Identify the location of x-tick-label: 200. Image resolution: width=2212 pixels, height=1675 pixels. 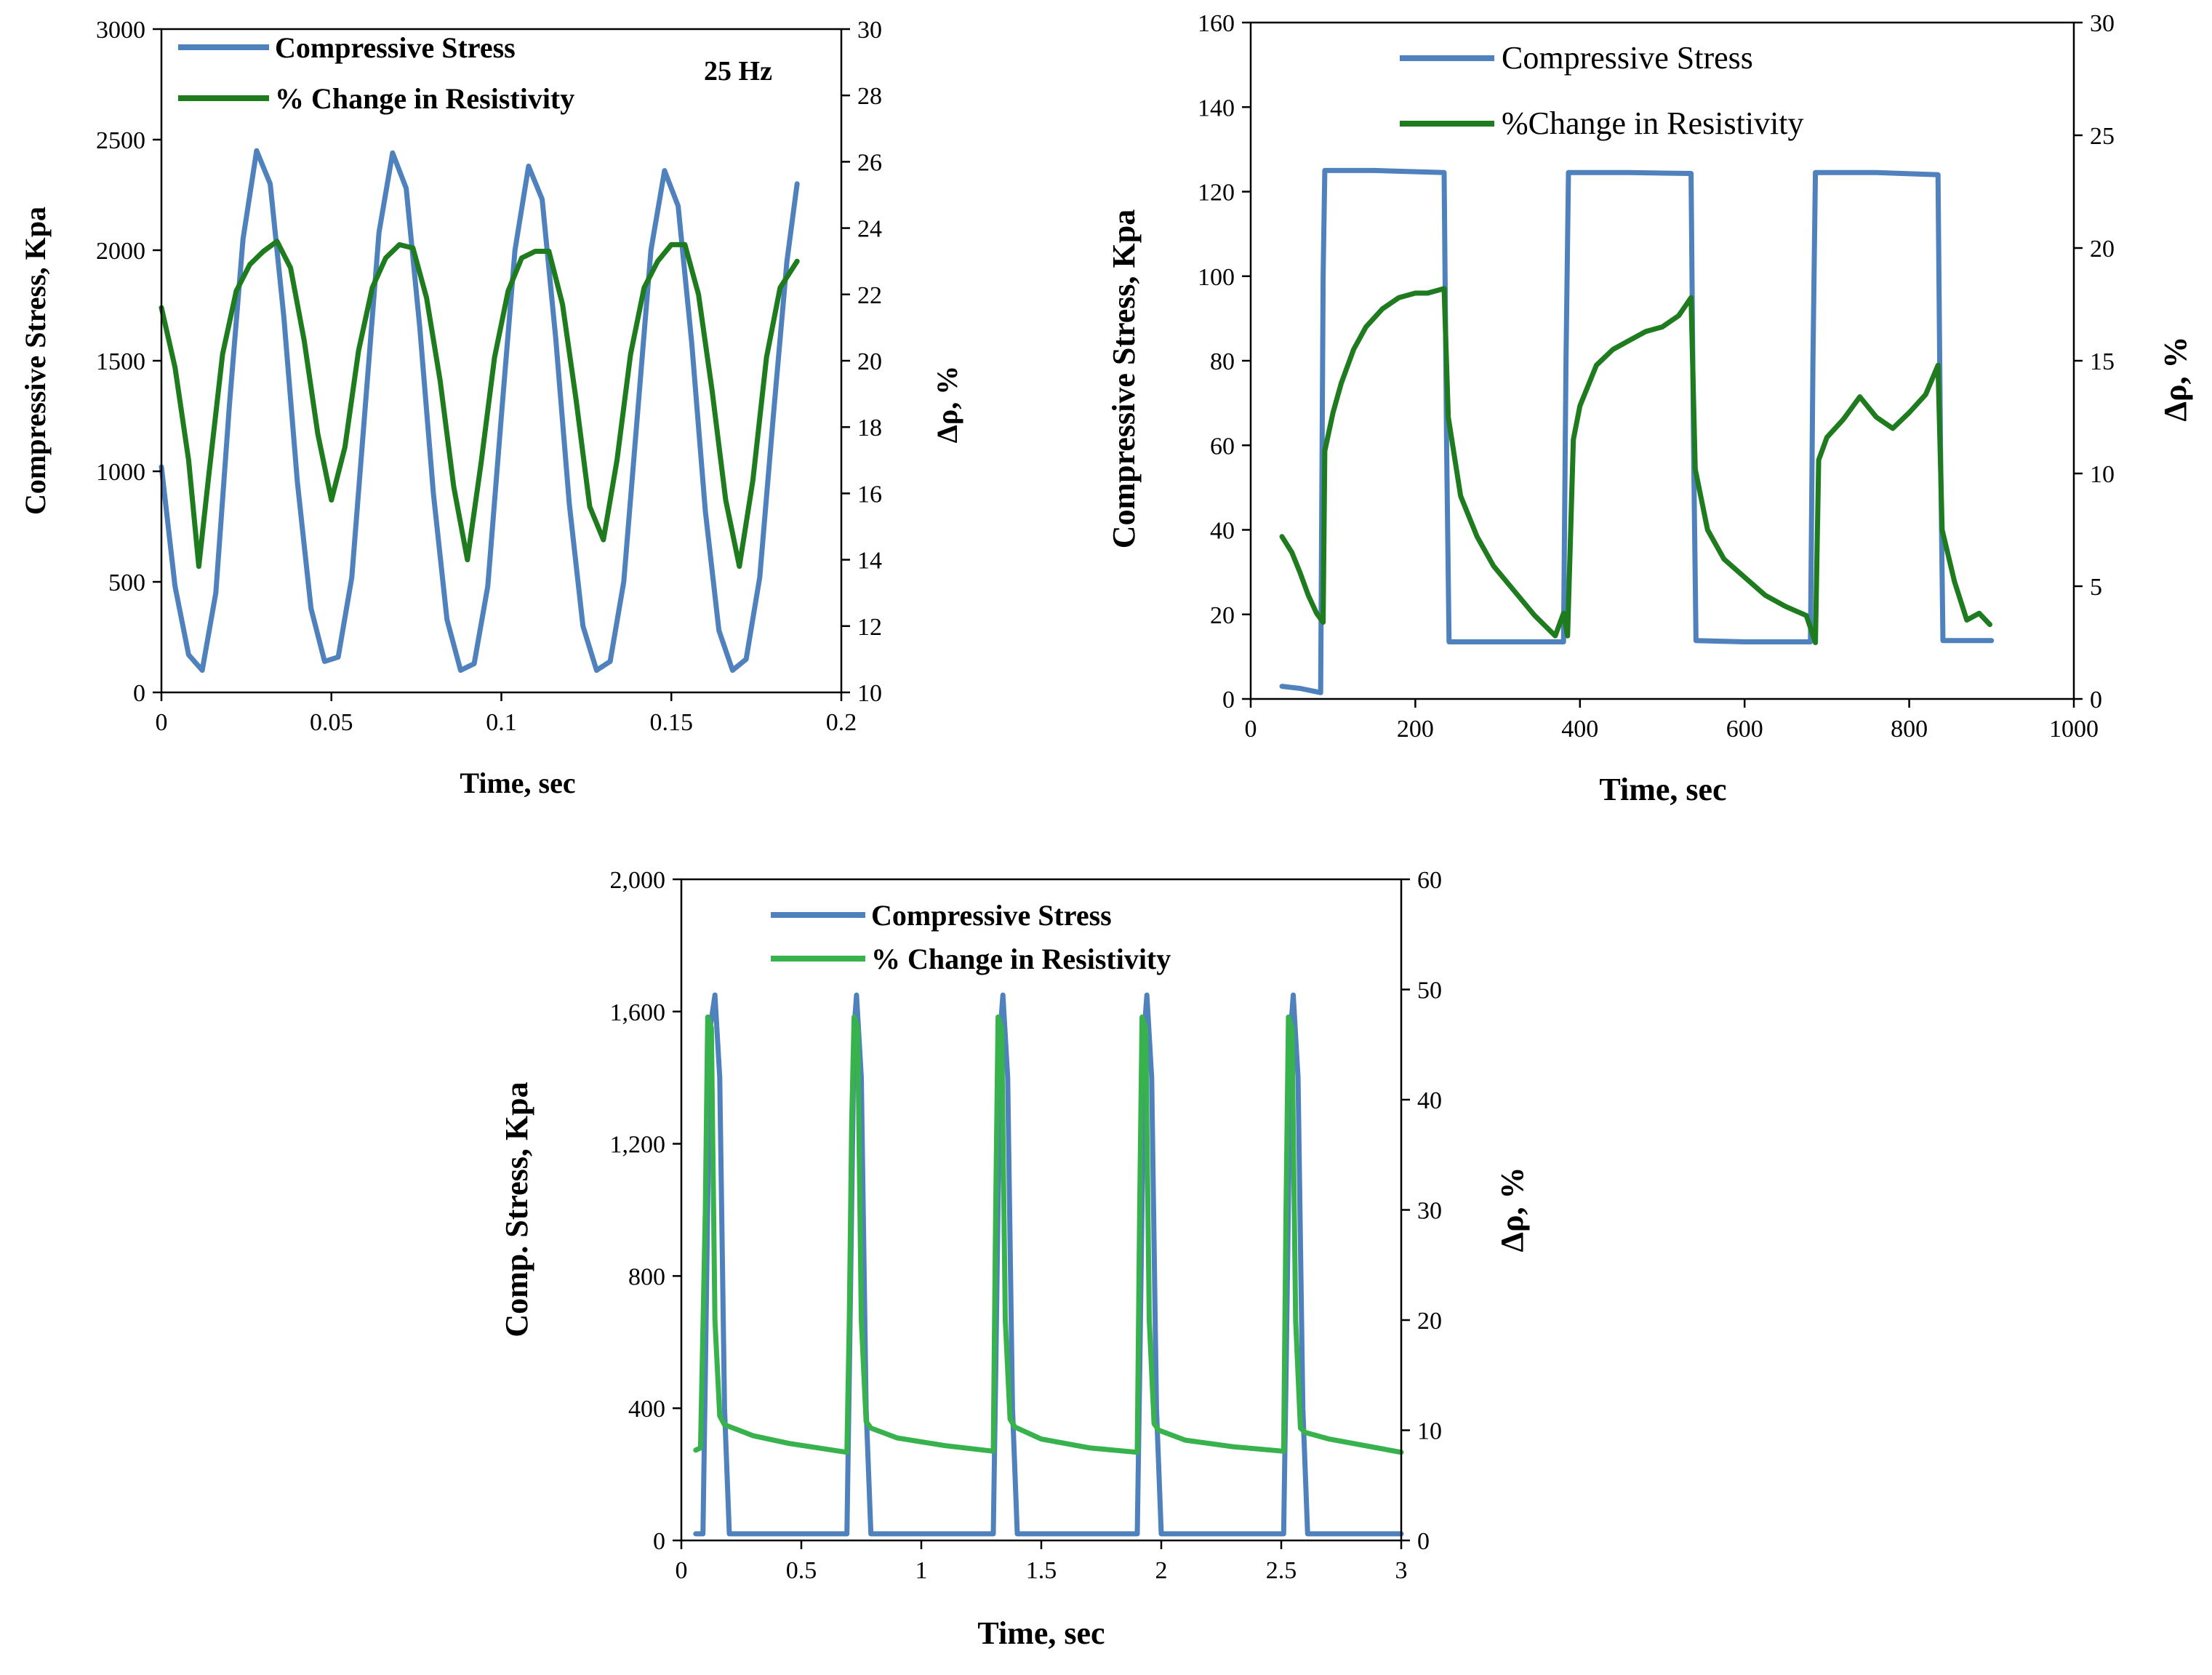
(1415, 729).